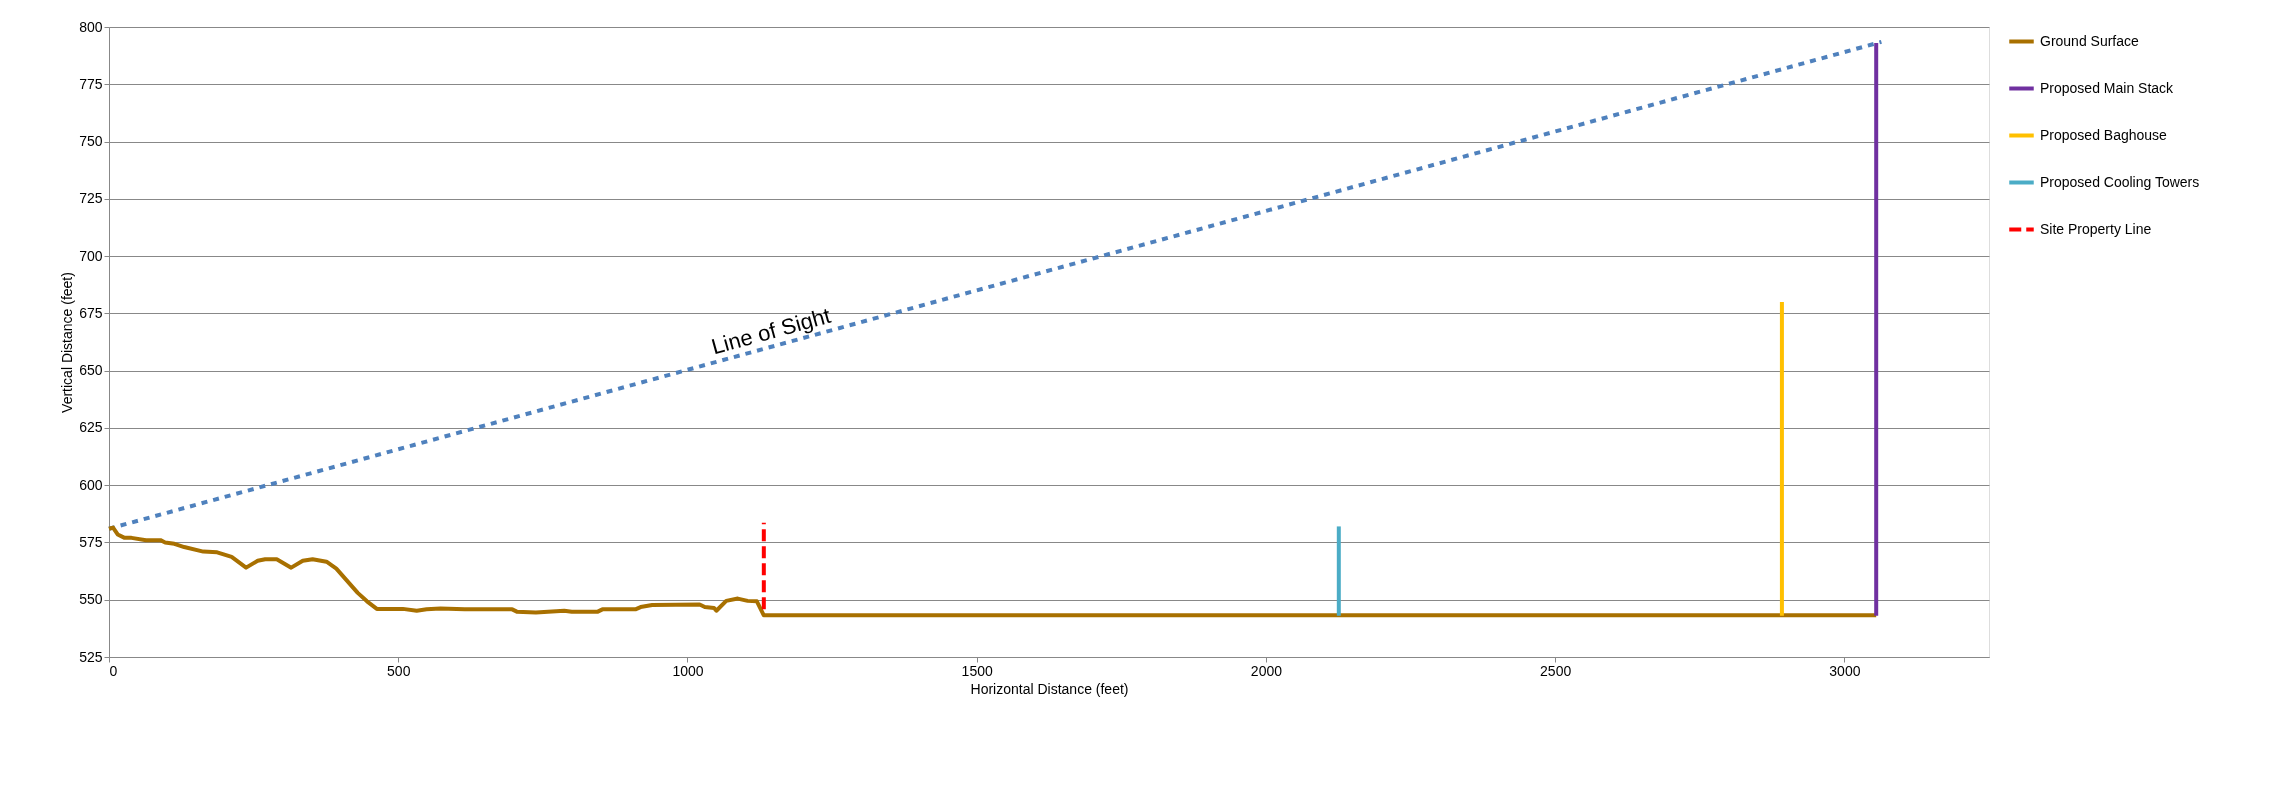 The height and width of the screenshot is (785, 2270). I want to click on x-tick-label: 2000, so click(1266, 670).